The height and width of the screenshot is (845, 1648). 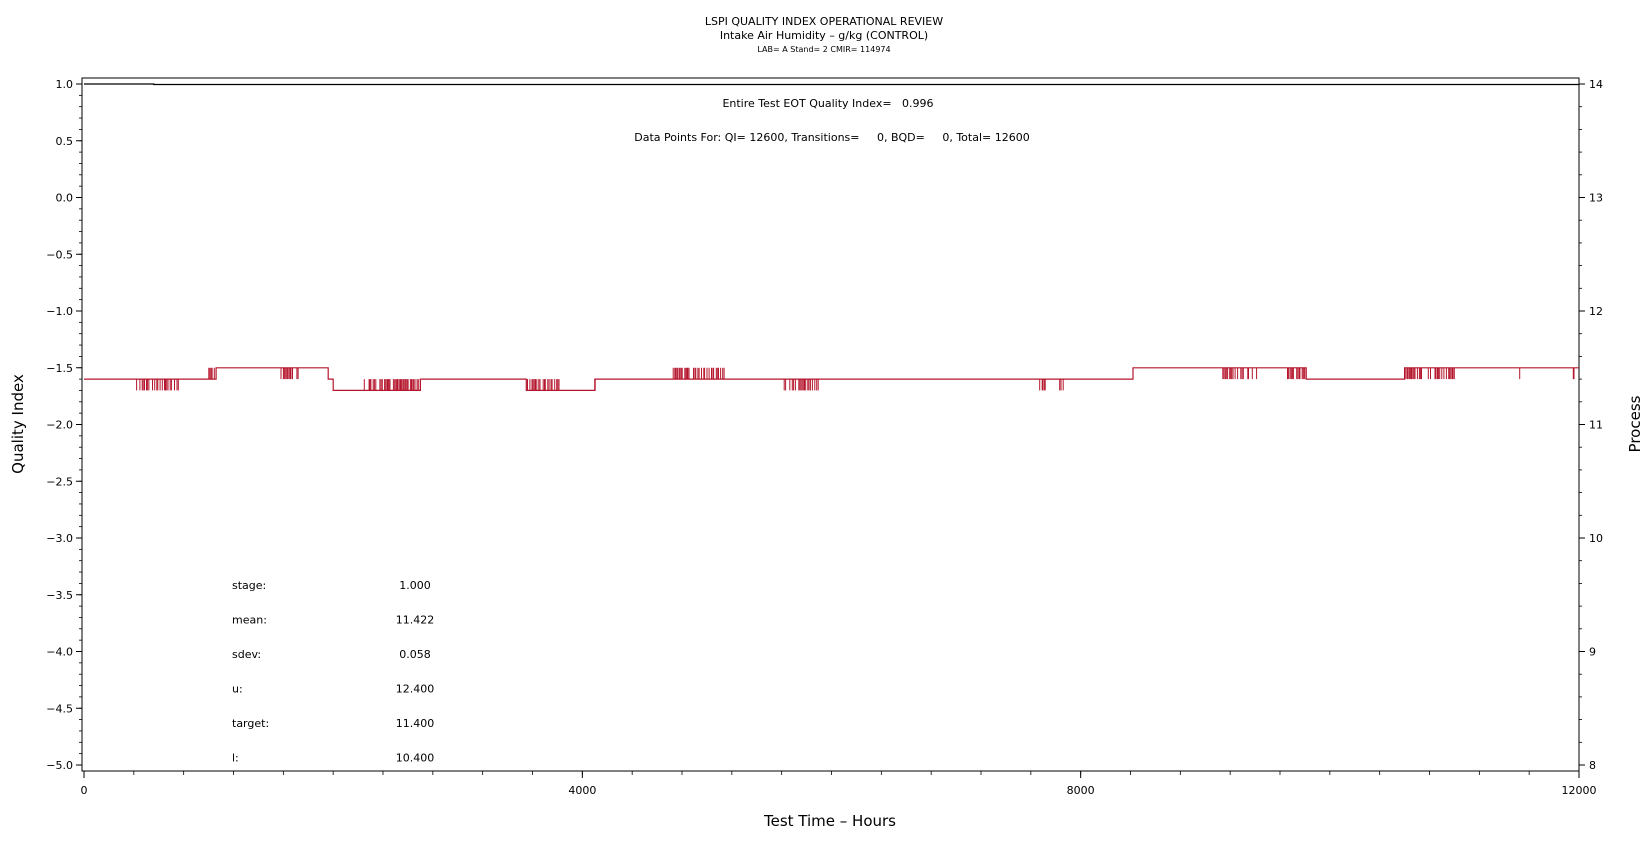 What do you see at coordinates (1596, 198) in the screenshot?
I see `y2-tick-label: 13` at bounding box center [1596, 198].